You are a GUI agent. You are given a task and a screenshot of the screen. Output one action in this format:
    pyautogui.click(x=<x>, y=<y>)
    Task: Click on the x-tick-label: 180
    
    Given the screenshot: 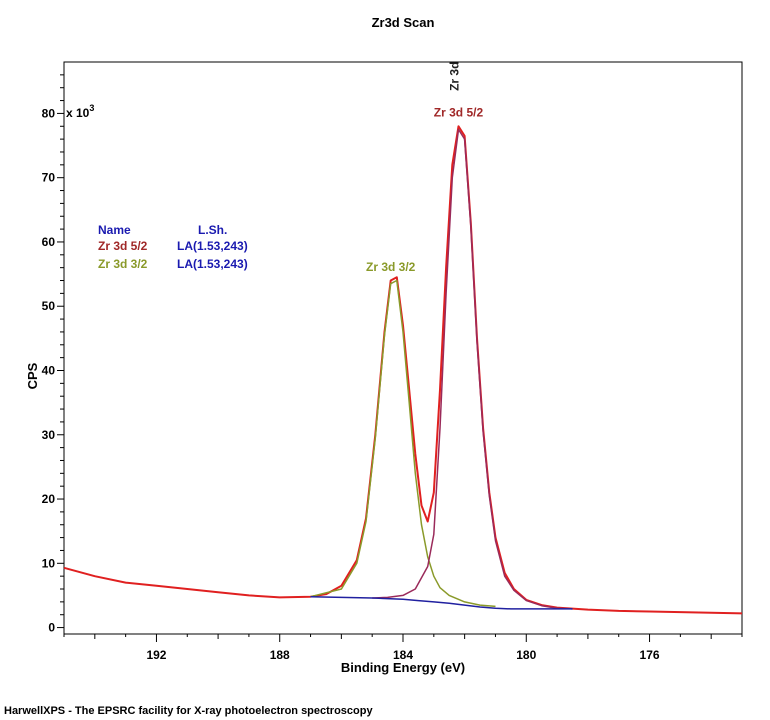 What is the action you would take?
    pyautogui.click(x=526, y=655)
    